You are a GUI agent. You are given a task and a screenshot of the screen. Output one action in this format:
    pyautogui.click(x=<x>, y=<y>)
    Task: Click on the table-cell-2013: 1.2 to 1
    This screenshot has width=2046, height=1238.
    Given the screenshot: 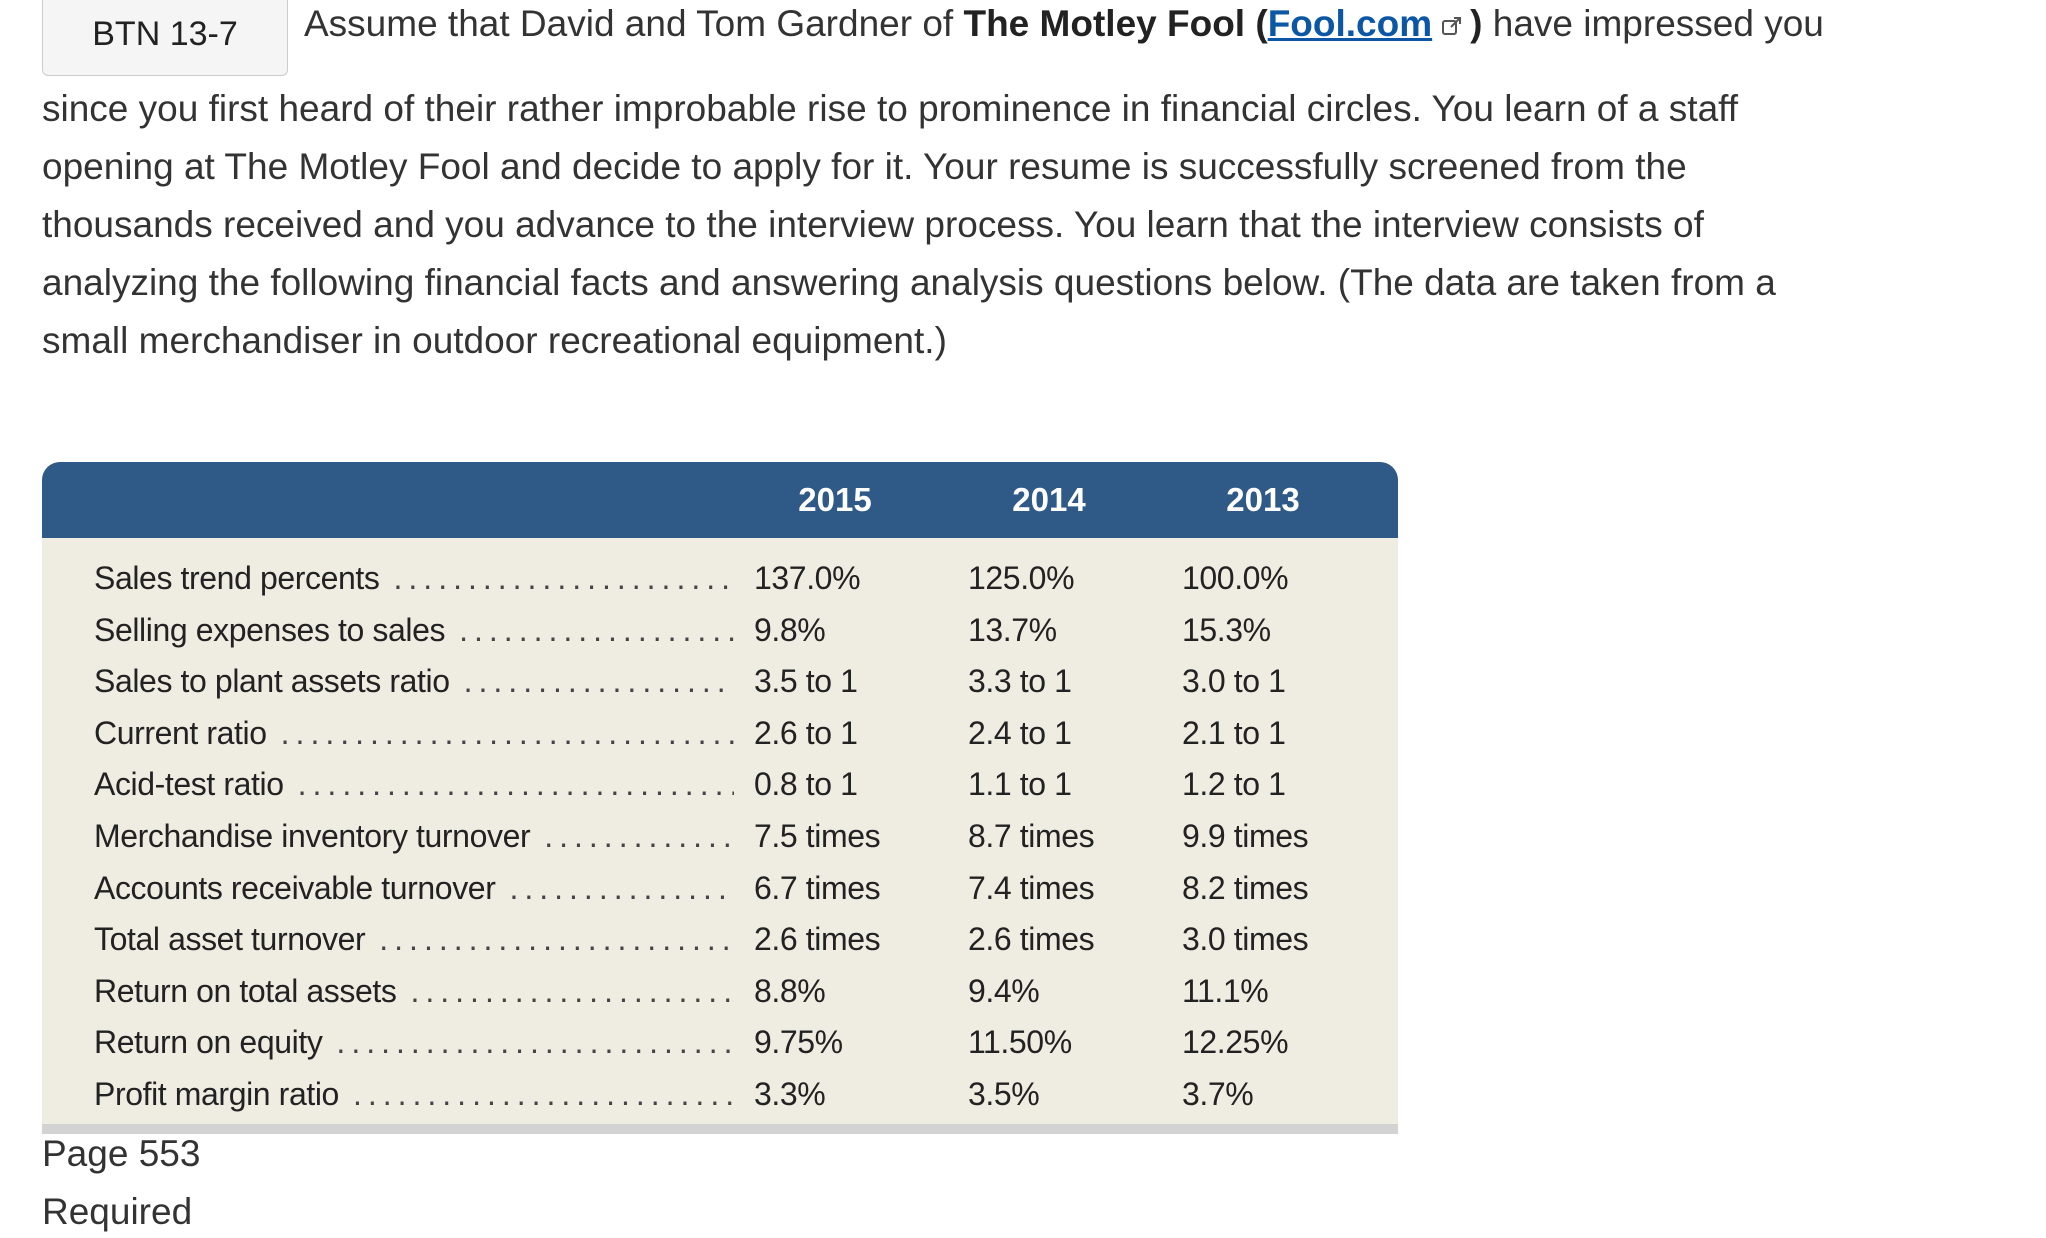 What is the action you would take?
    pyautogui.click(x=1234, y=784)
    